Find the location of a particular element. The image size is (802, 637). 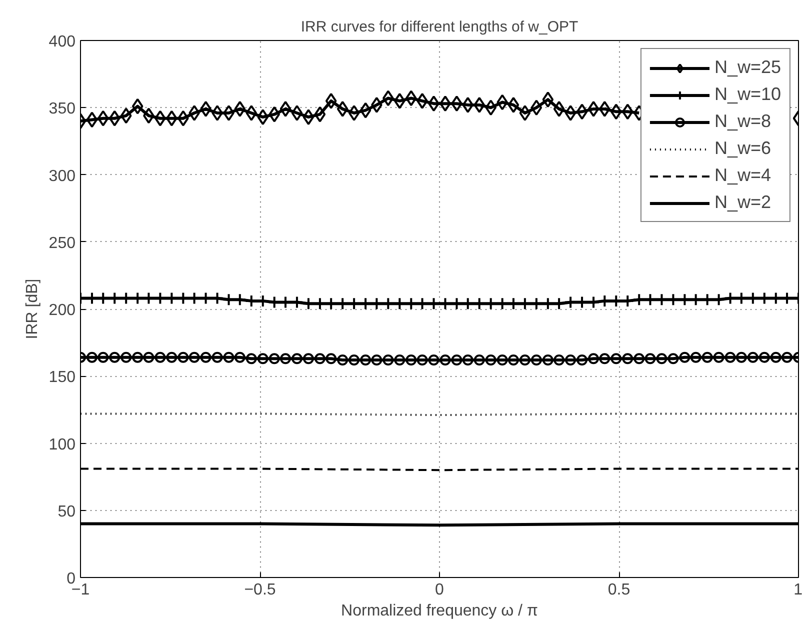

x-tick-label: 0.5 is located at coordinates (619, 590).